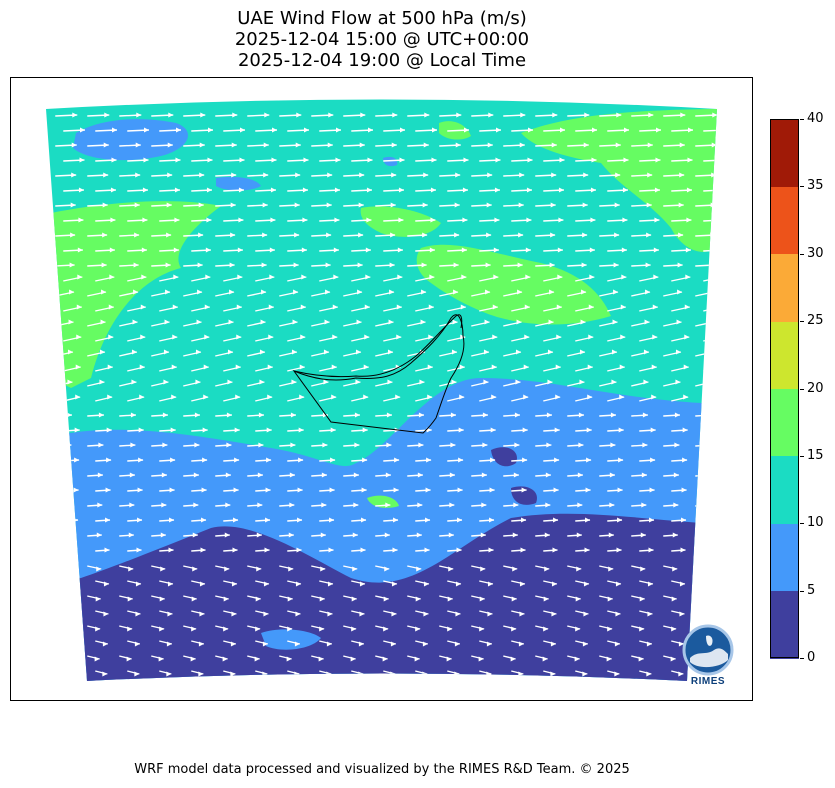 This screenshot has width=835, height=788. Describe the element at coordinates (815, 523) in the screenshot. I see `colorbar-tick-label: 10` at that location.